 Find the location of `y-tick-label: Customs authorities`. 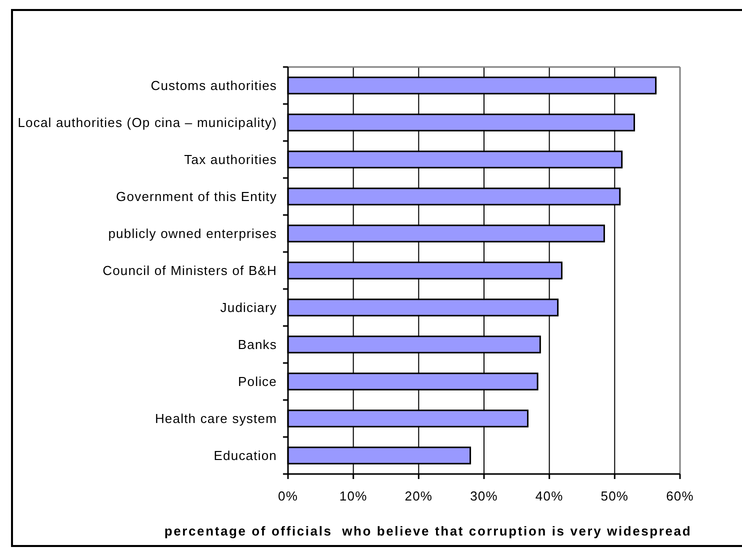

y-tick-label: Customs authorities is located at coordinates (213, 86).